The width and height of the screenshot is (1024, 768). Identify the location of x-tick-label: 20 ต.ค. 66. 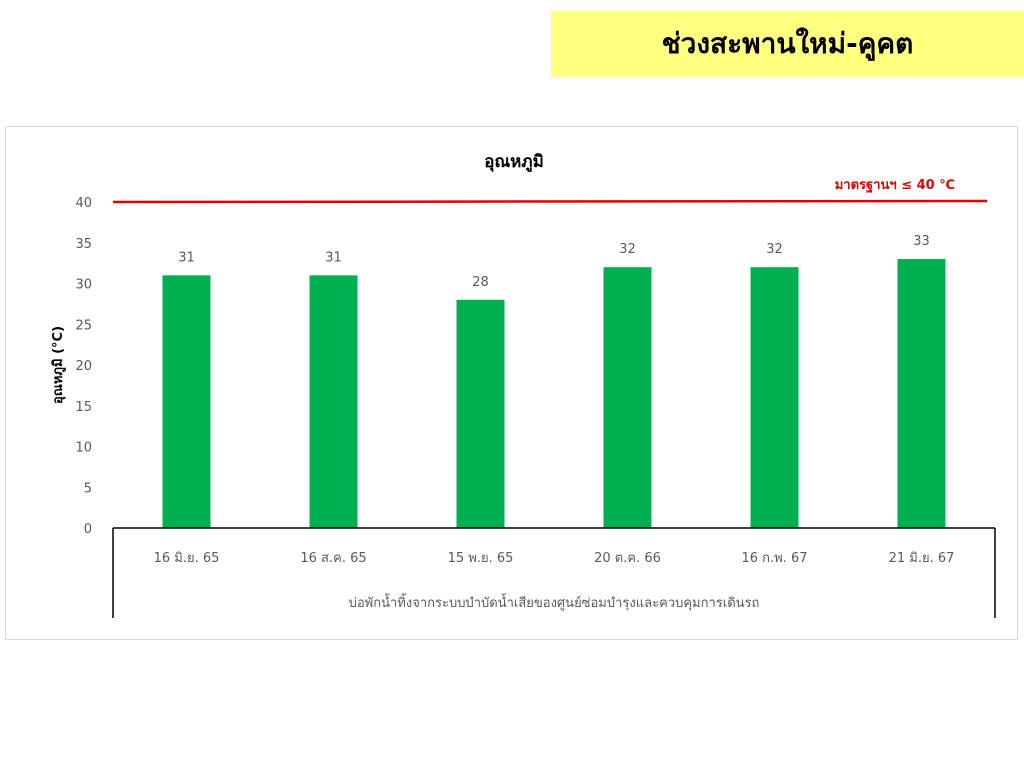
(627, 558).